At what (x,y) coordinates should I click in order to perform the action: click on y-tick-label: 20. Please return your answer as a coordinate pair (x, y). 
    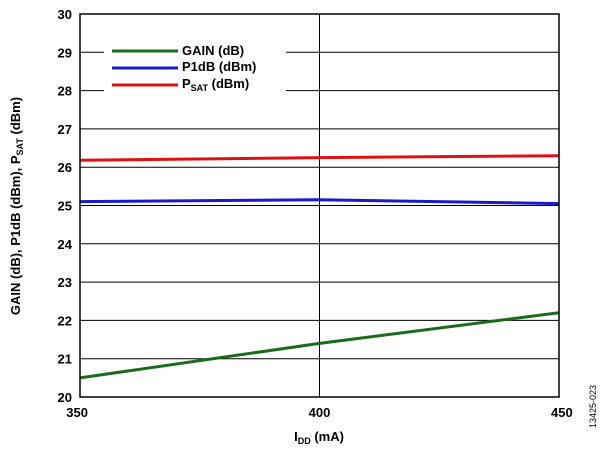
    Looking at the image, I should click on (65, 397).